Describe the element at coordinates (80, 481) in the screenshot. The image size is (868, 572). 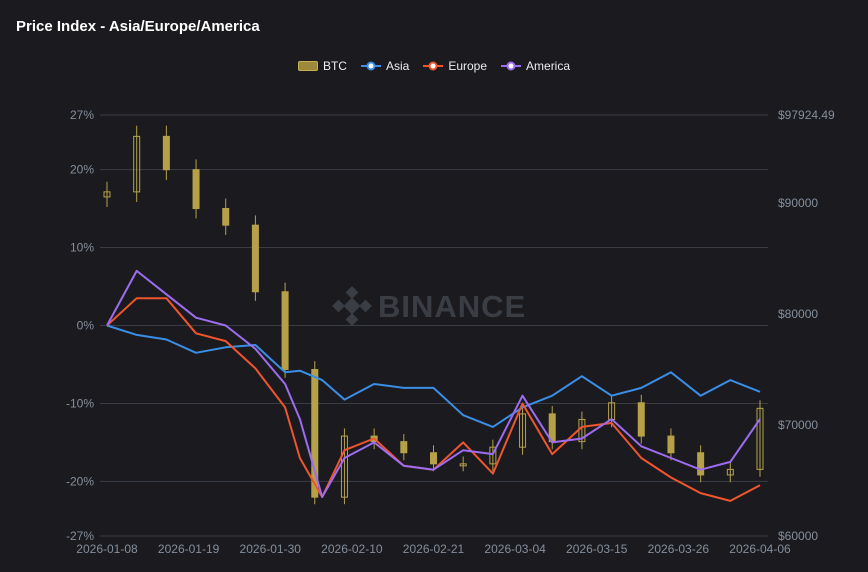
I see `left-tick-label: -20%` at that location.